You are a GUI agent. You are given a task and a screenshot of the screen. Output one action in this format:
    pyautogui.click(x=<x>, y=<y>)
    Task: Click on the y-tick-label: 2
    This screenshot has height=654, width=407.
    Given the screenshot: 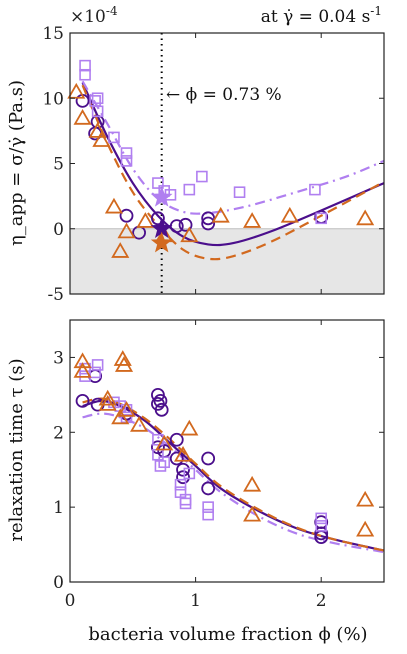 What is the action you would take?
    pyautogui.click(x=58, y=433)
    